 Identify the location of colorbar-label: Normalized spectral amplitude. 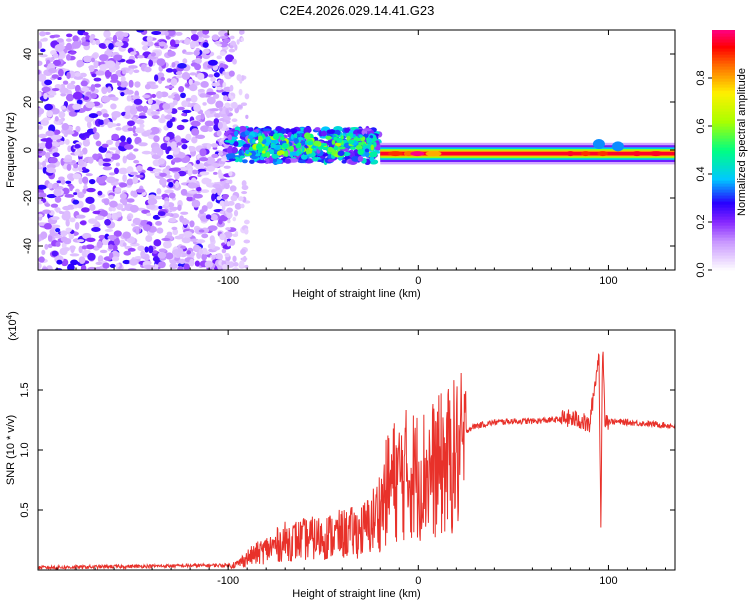
(742, 142).